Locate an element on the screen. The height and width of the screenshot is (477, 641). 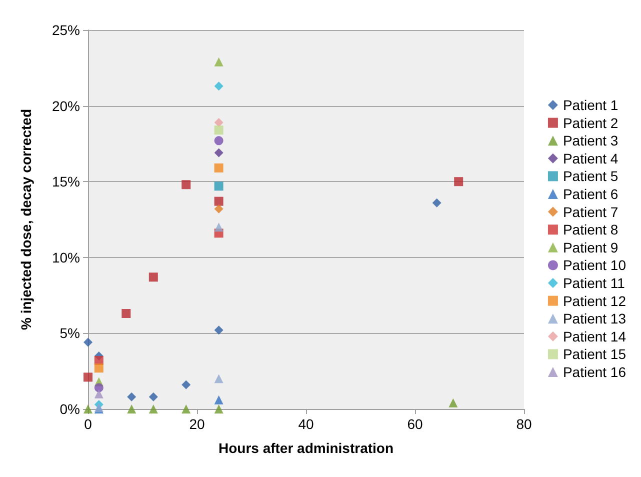
legend-label: Patient 13 is located at coordinates (594, 318).